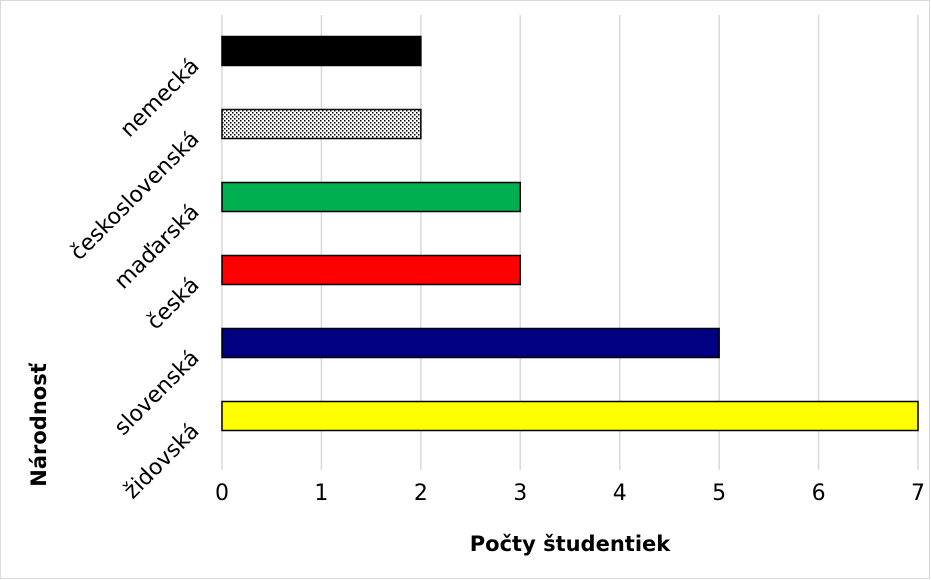  I want to click on x-tick-label: 2, so click(421, 493).